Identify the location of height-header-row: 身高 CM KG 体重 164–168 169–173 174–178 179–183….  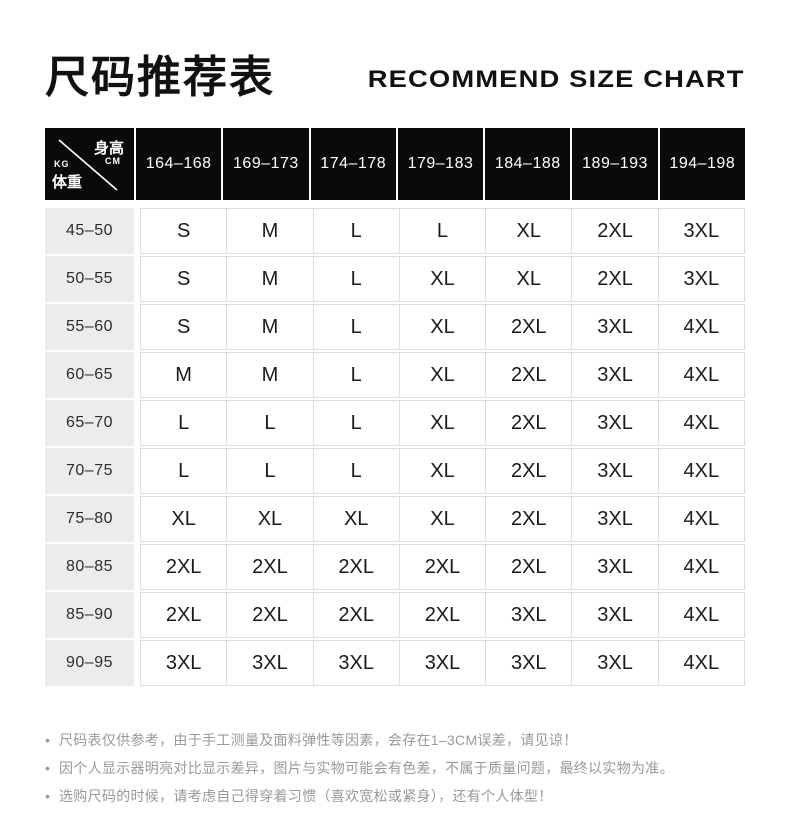
(395, 164).